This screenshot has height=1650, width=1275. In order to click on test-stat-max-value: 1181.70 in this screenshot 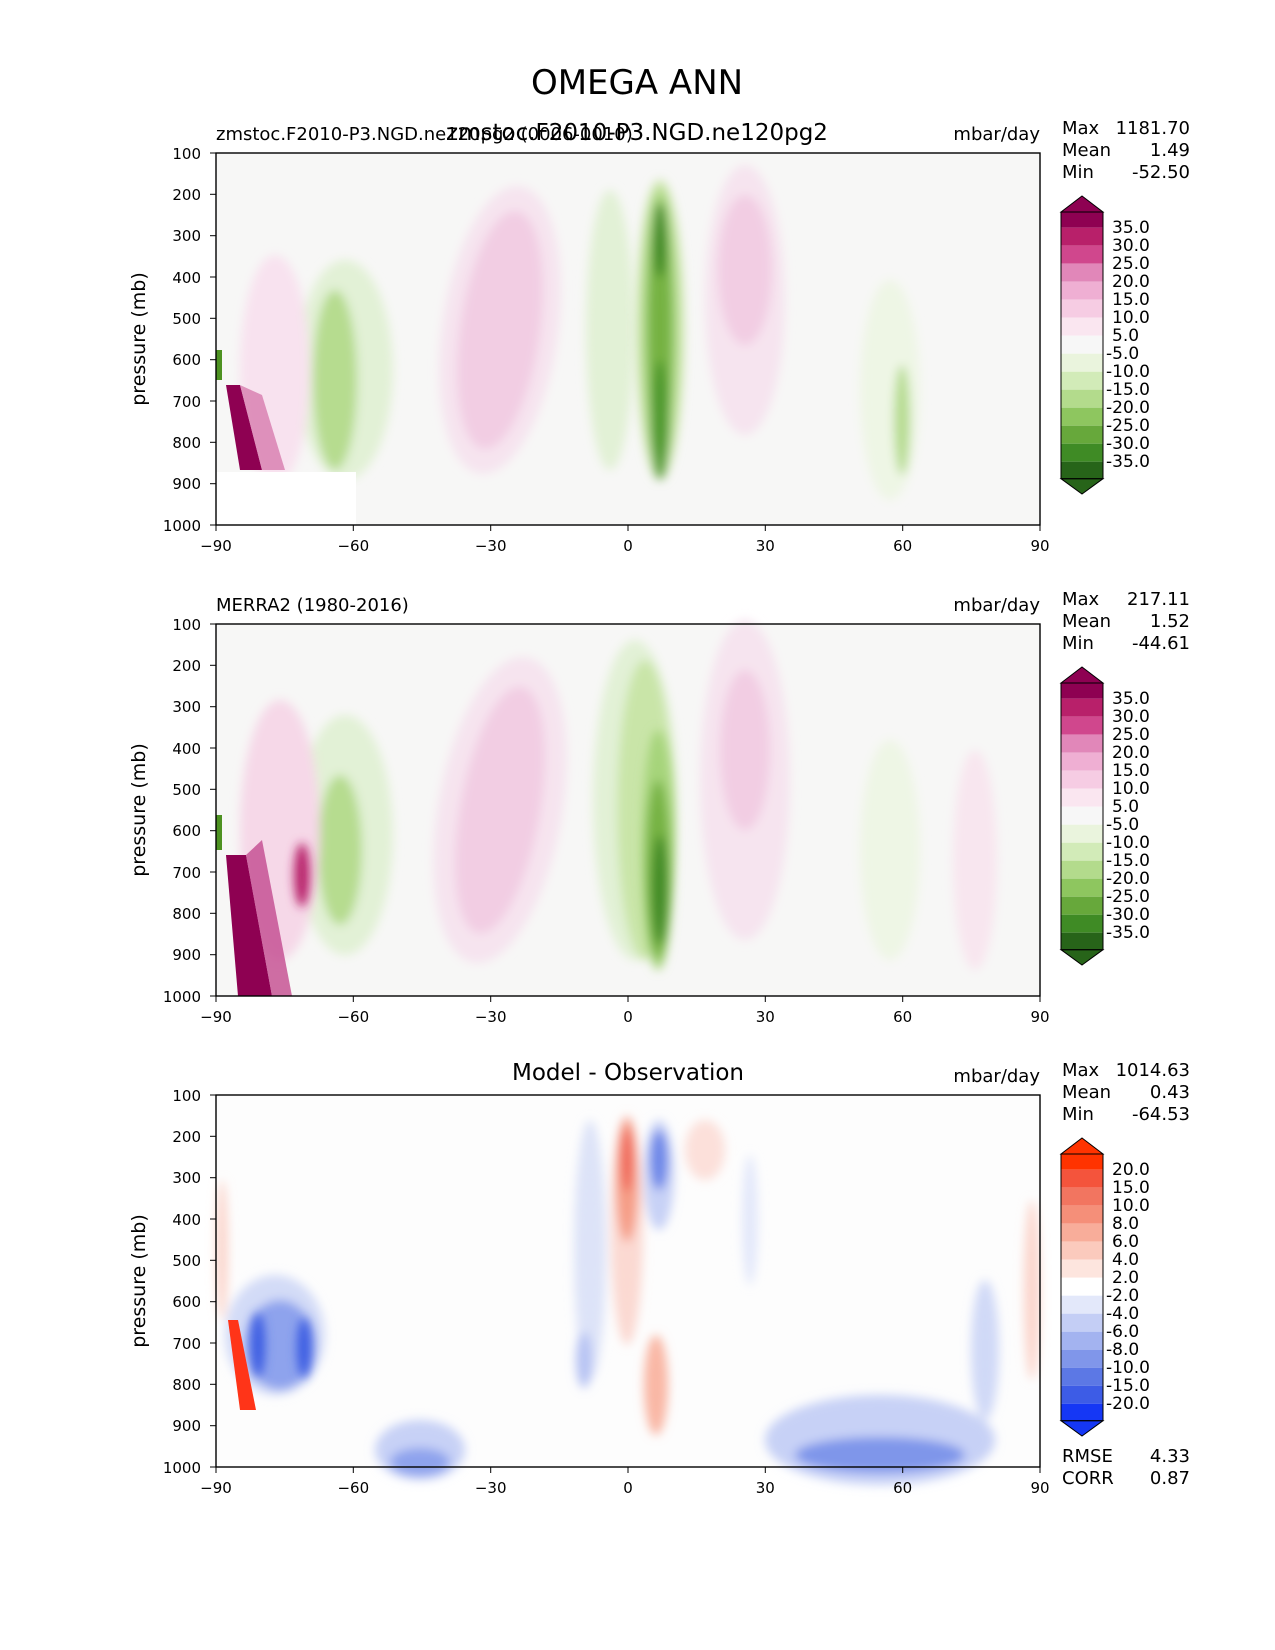, I will do `click(1153, 128)`.